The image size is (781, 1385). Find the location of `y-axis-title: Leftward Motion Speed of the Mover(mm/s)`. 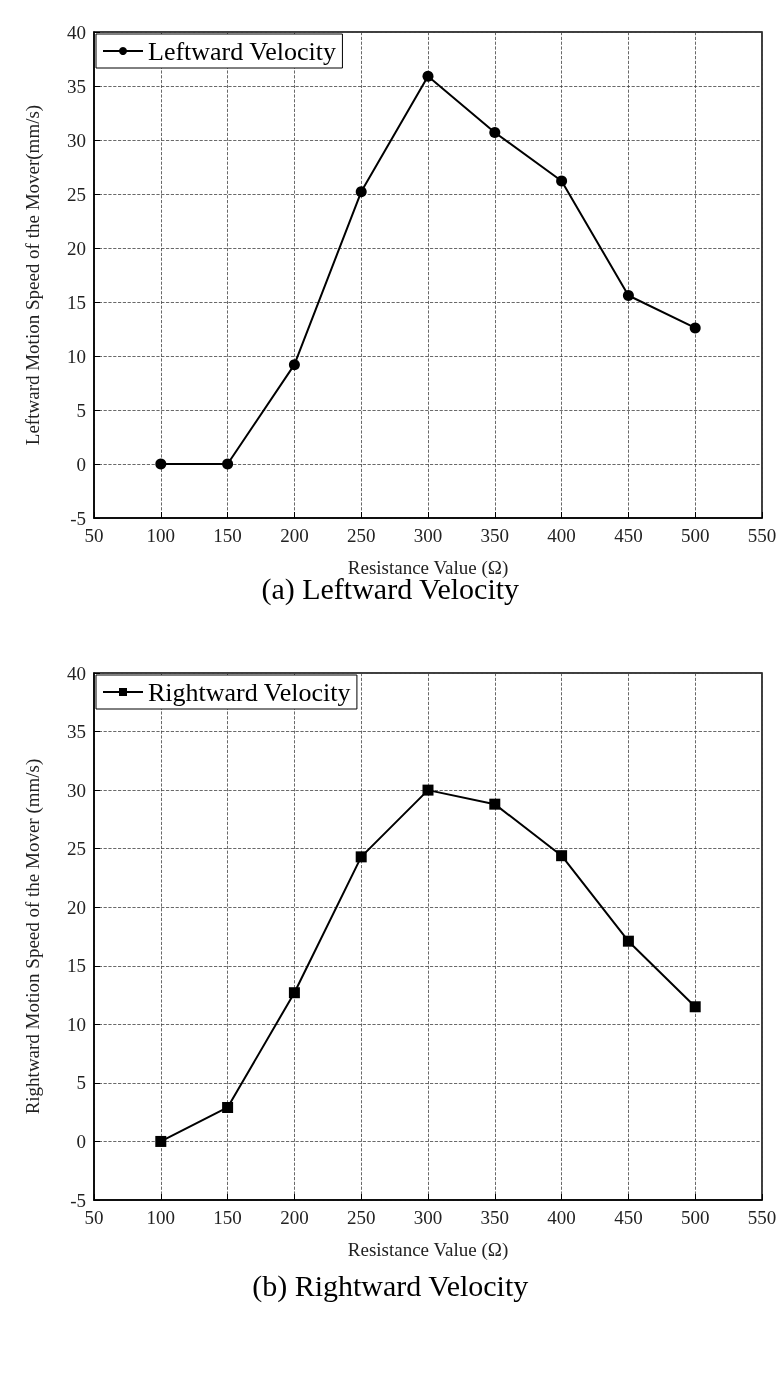

y-axis-title: Leftward Motion Speed of the Mover(mm/s) is located at coordinates (33, 275).